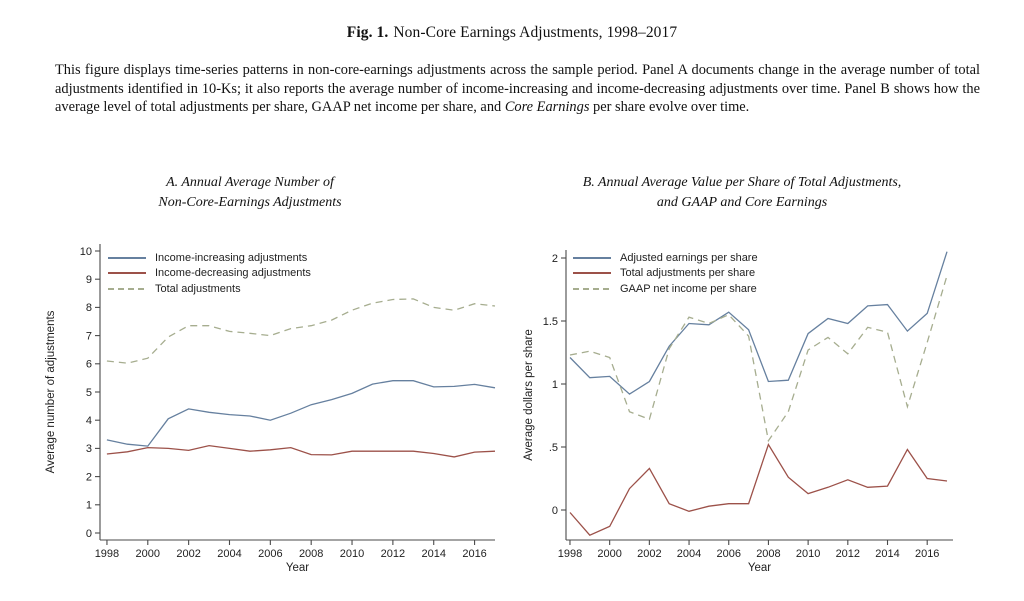 This screenshot has height=601, width=1024. I want to click on legend-item-income-increasing: Income-increasing adjustments, so click(209, 258).